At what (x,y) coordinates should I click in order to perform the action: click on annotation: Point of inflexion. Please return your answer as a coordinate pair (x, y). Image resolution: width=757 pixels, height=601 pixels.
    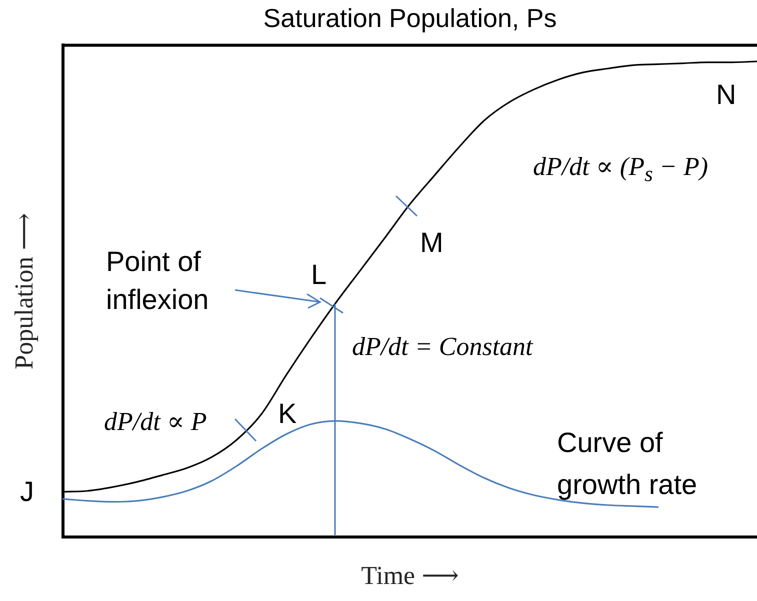
    Looking at the image, I should click on (158, 281).